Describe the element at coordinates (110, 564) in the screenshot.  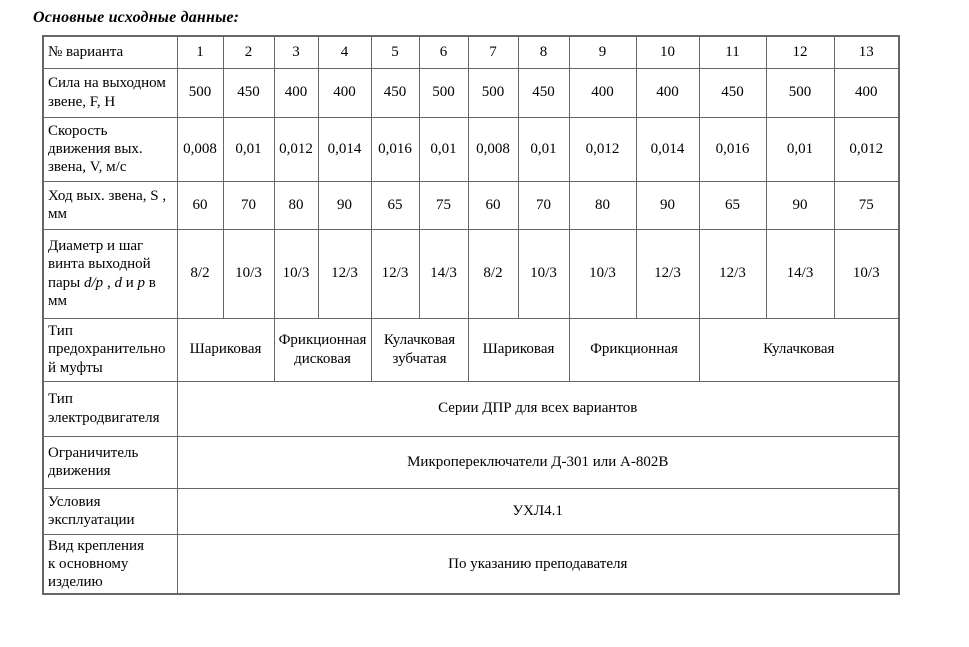
I see `row-label: Вид крепления к основному изделию` at that location.